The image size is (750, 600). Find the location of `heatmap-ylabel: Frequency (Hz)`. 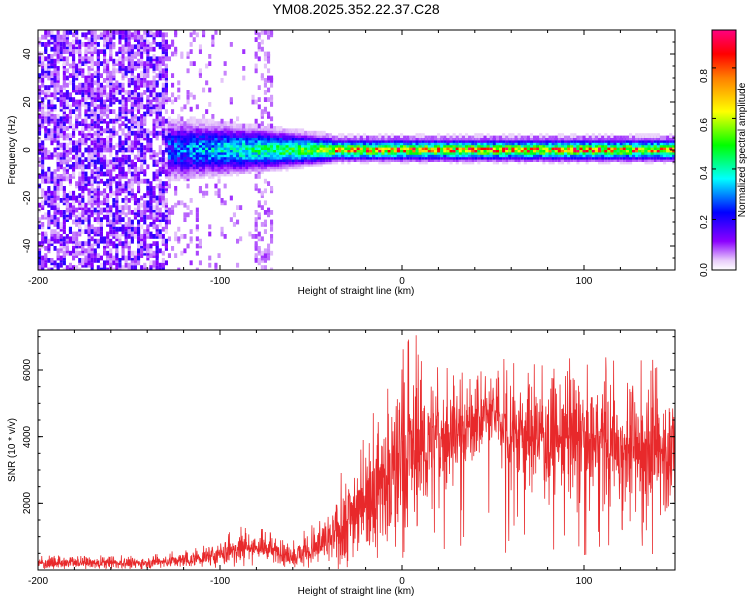

heatmap-ylabel: Frequency (Hz) is located at coordinates (12, 150).